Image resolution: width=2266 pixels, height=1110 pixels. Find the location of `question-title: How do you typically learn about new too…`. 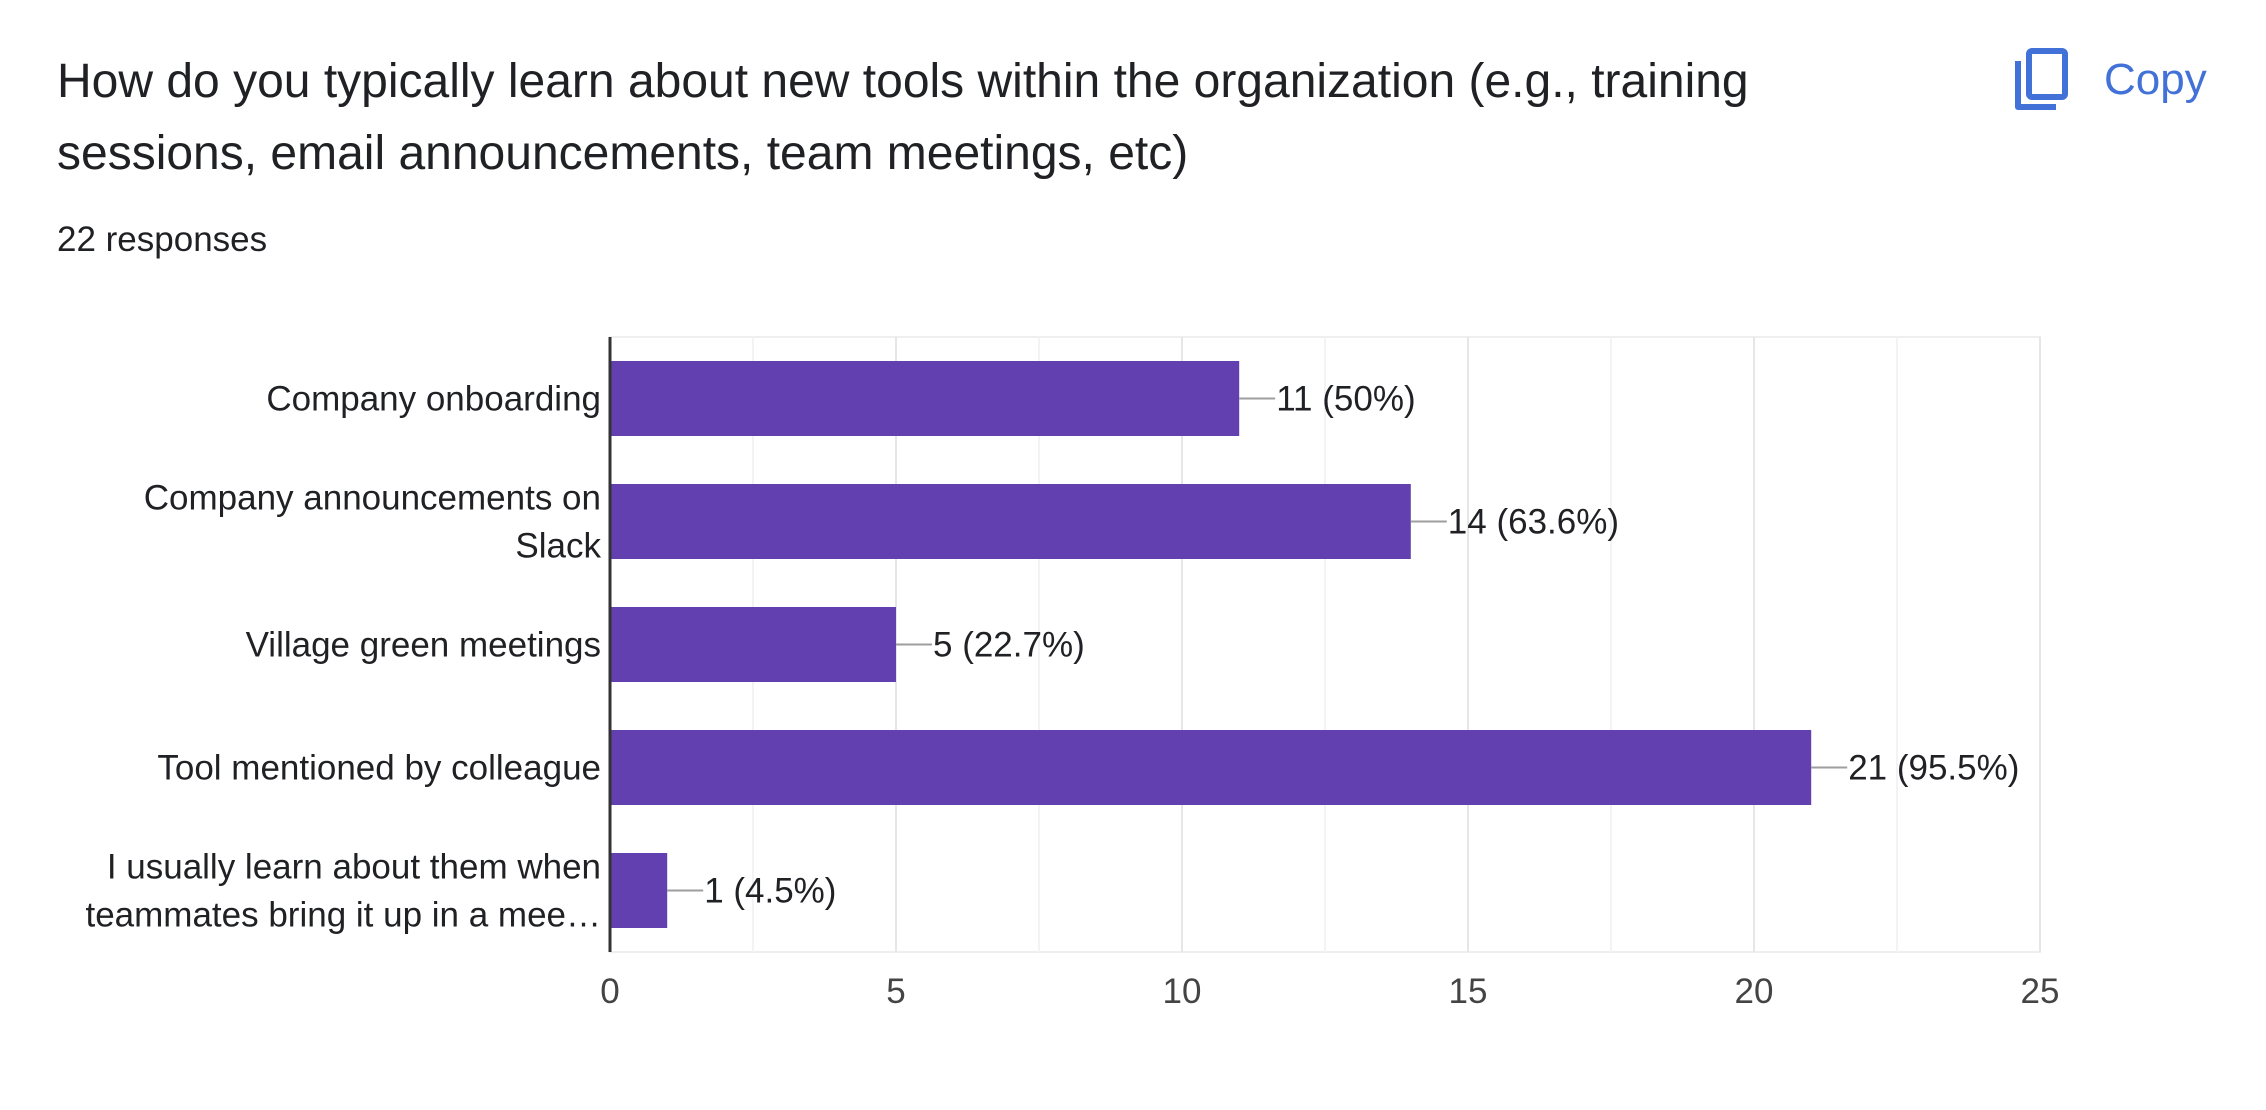

question-title: How do you typically learn about new too… is located at coordinates (903, 117).